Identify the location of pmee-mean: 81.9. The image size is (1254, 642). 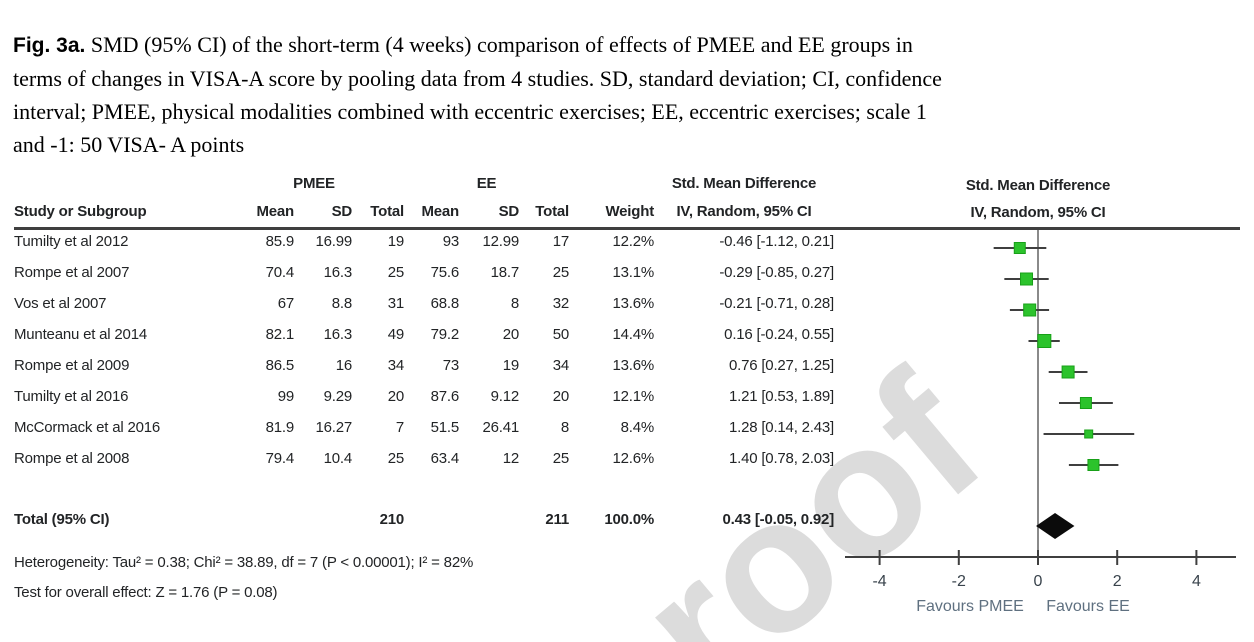
(280, 427).